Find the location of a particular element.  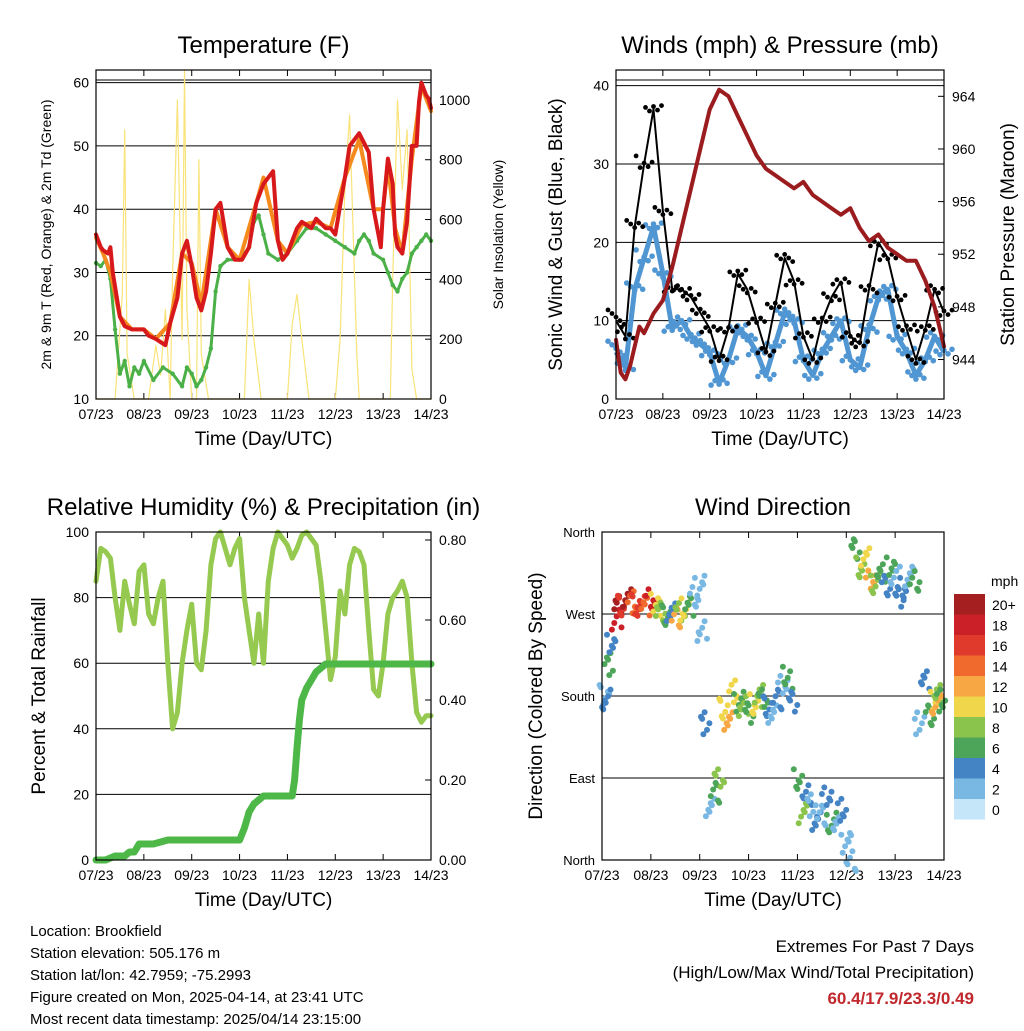

x-tick-label: 07/23 is located at coordinates (601, 875).